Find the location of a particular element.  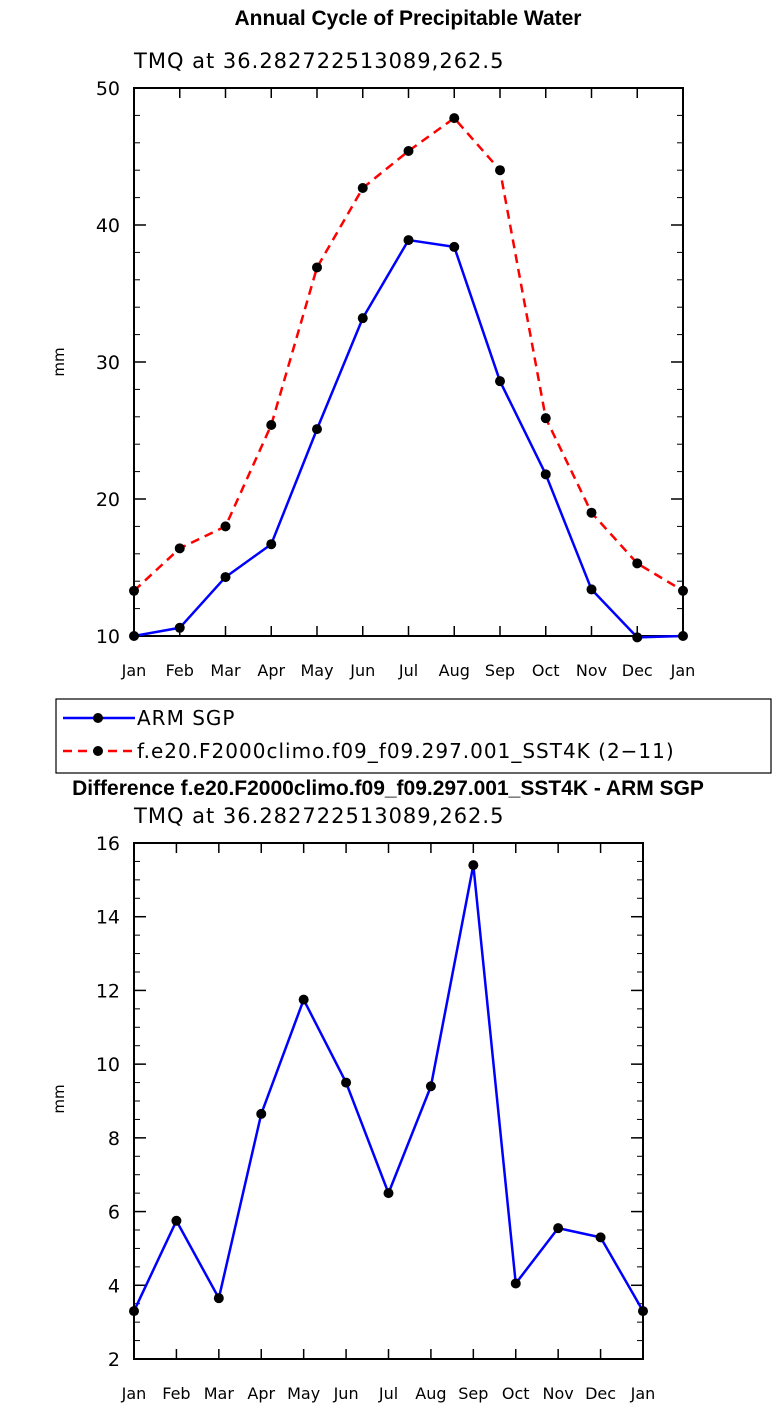

chart1-xtick-label: Oct is located at coordinates (546, 670).